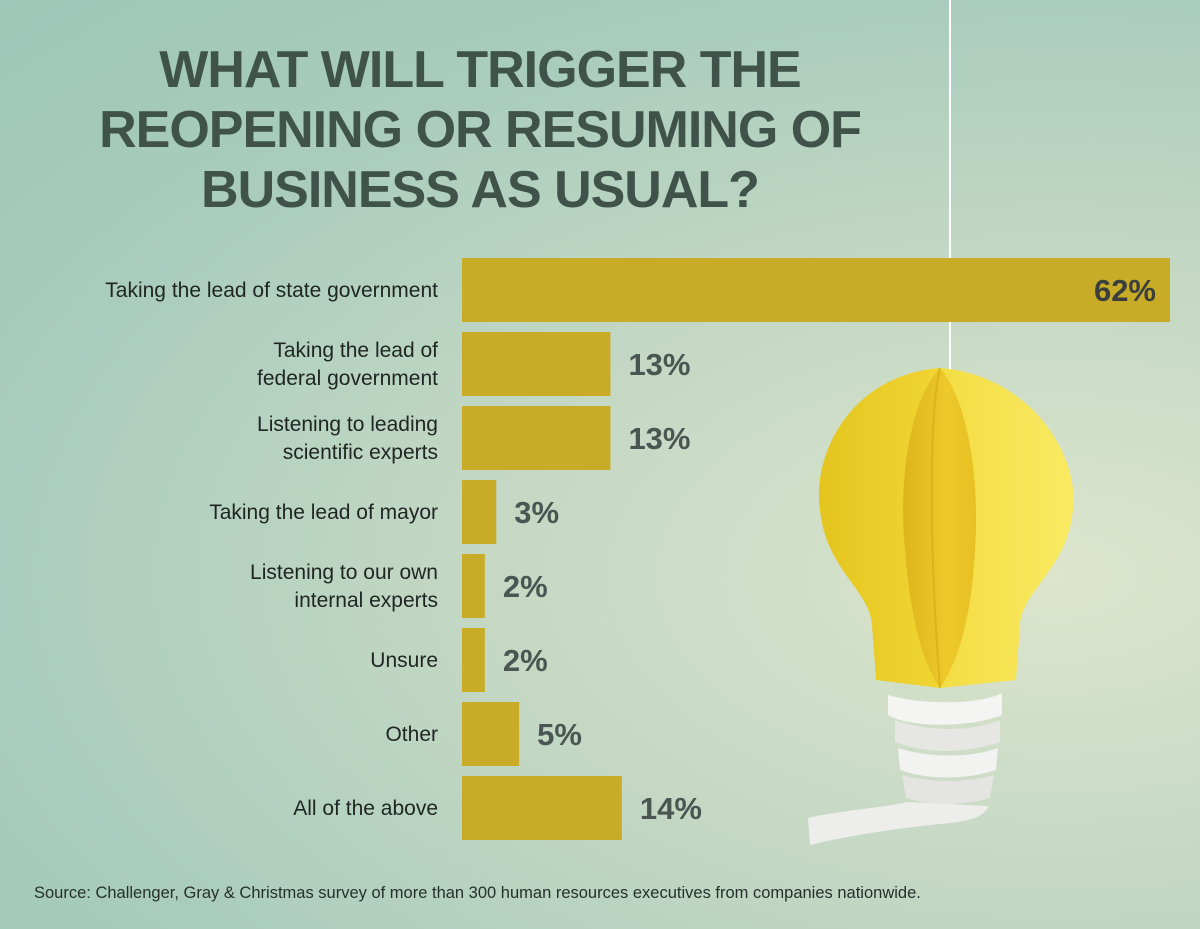 The height and width of the screenshot is (929, 1200). I want to click on data-label-4: 3%, so click(536, 512).